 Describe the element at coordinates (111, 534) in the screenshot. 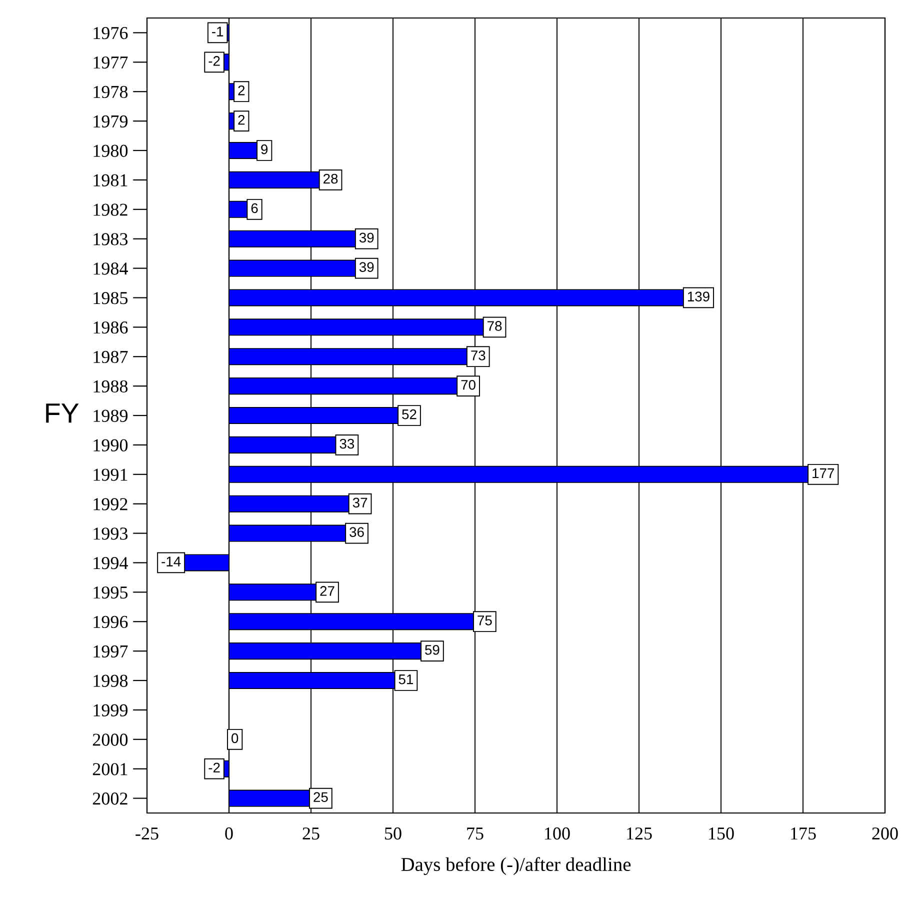

I see `y-tick-label: 1993` at that location.